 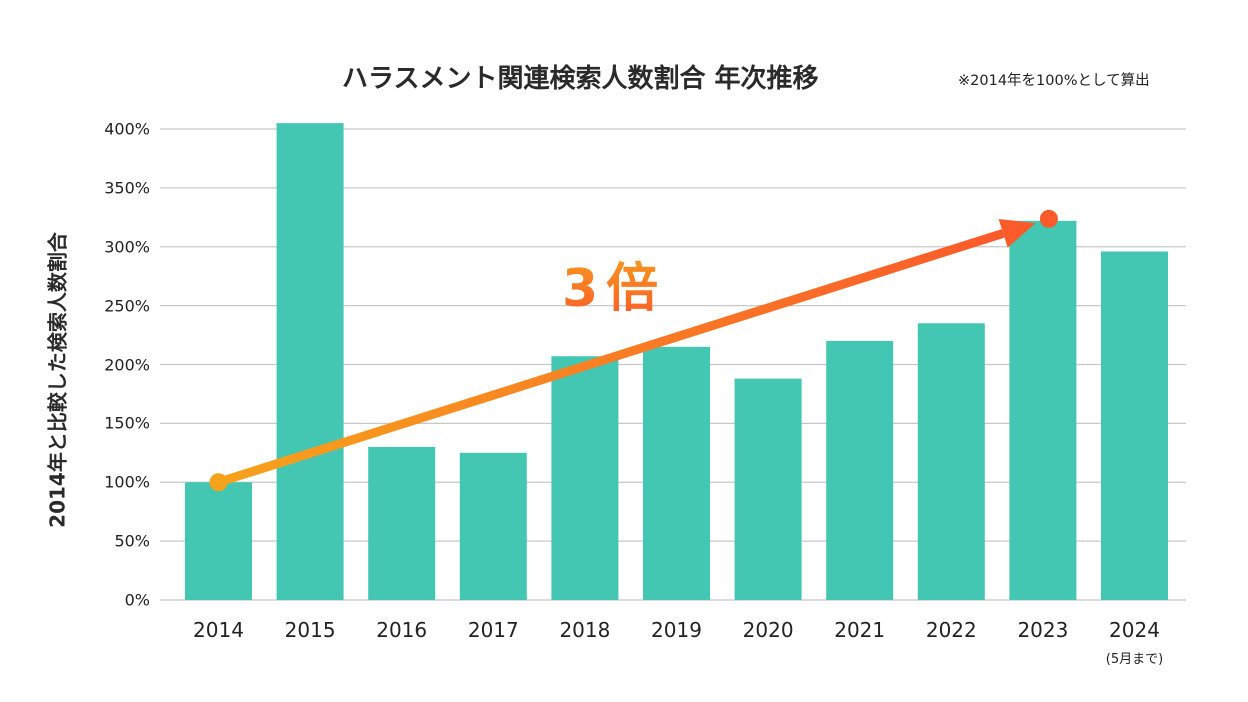 I want to click on x-tick-label: 2016, so click(x=402, y=630).